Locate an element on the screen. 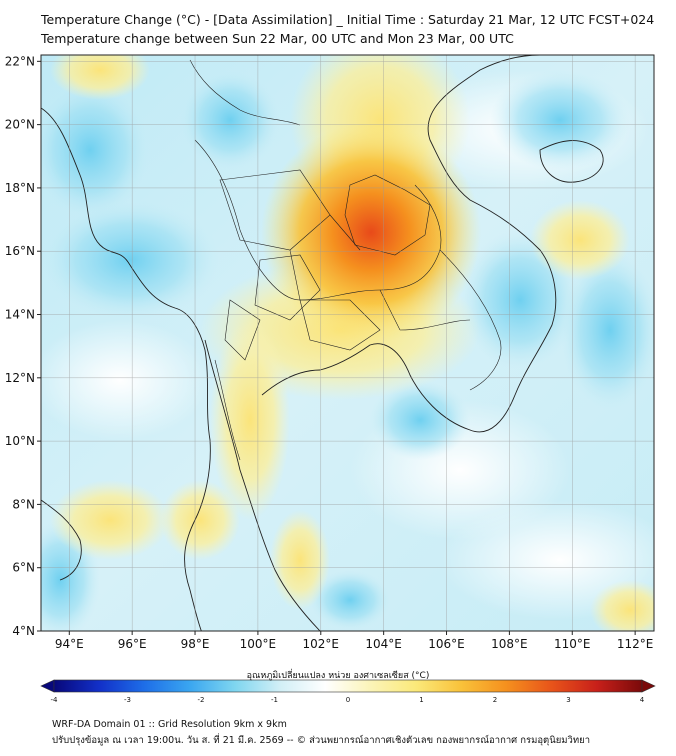 Image resolution: width=676 pixels, height=756 pixels. lon-tick-label: 96°E is located at coordinates (132, 644).